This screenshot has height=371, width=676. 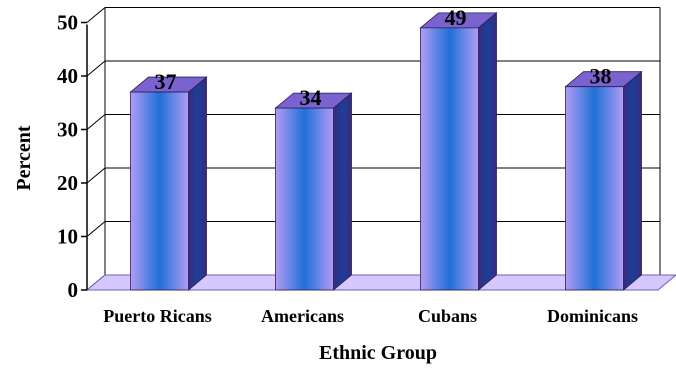 I want to click on data-label: 34, so click(x=311, y=97).